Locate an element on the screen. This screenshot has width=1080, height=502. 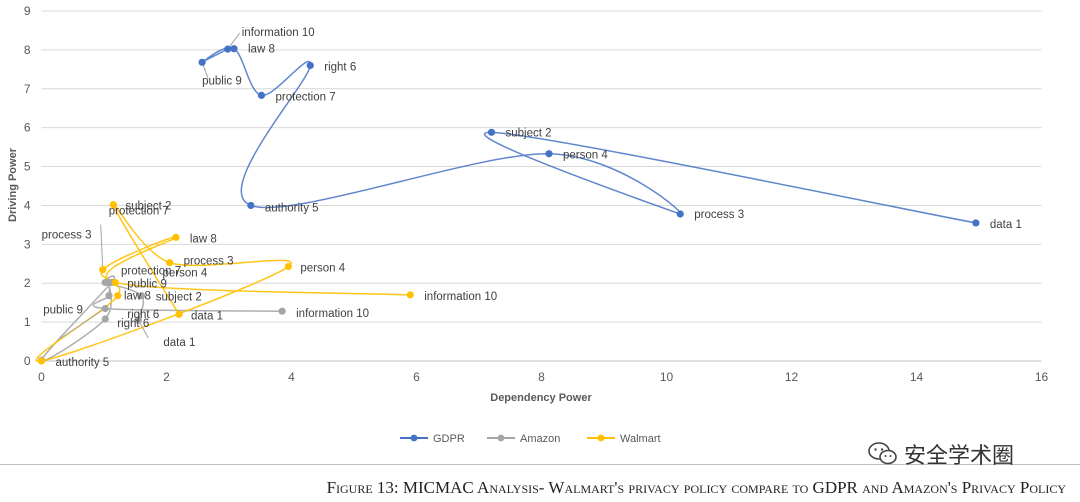
gdpr-data-label: protection 7 is located at coordinates (306, 97).